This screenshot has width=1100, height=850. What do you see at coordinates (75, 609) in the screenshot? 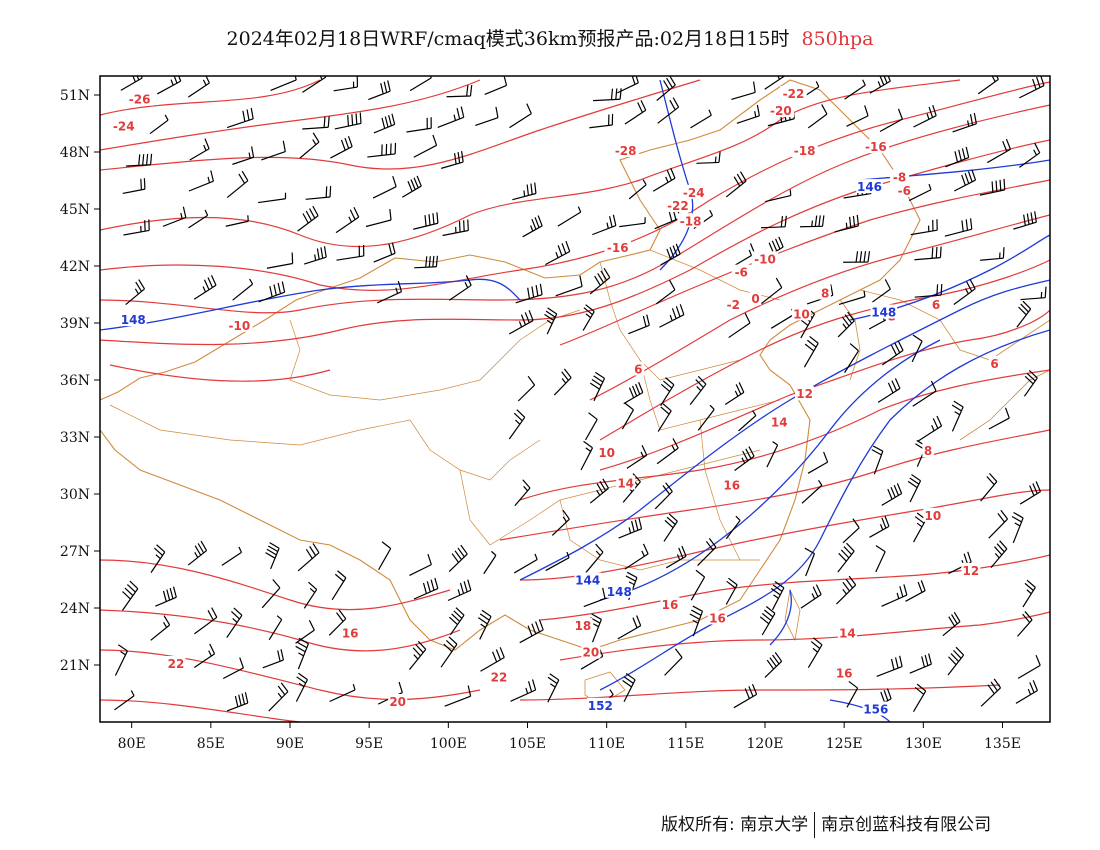
I see `lat-tick-label: 24N` at bounding box center [75, 609].